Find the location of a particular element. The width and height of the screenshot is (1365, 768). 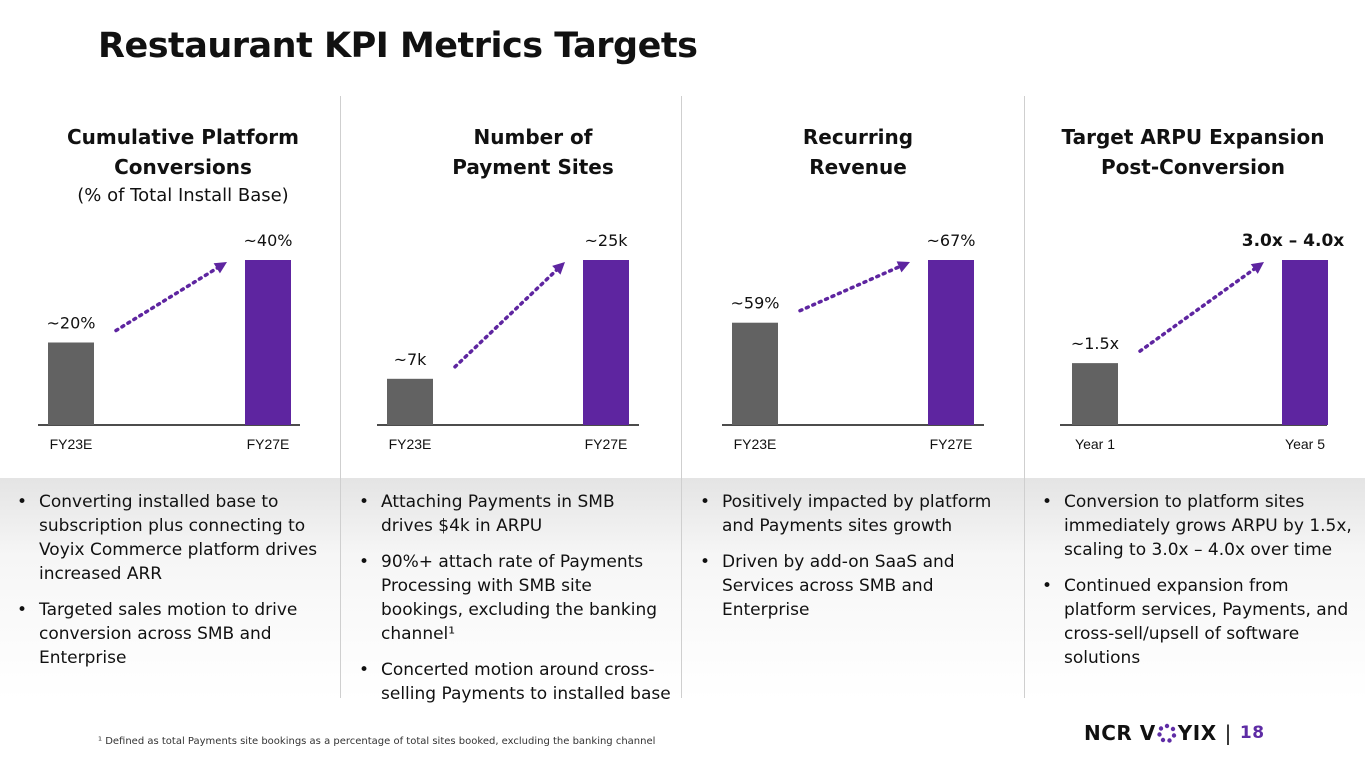

chart-recurring-revenue: ~59% FY23E ~67% FY27E is located at coordinates (853, 335).